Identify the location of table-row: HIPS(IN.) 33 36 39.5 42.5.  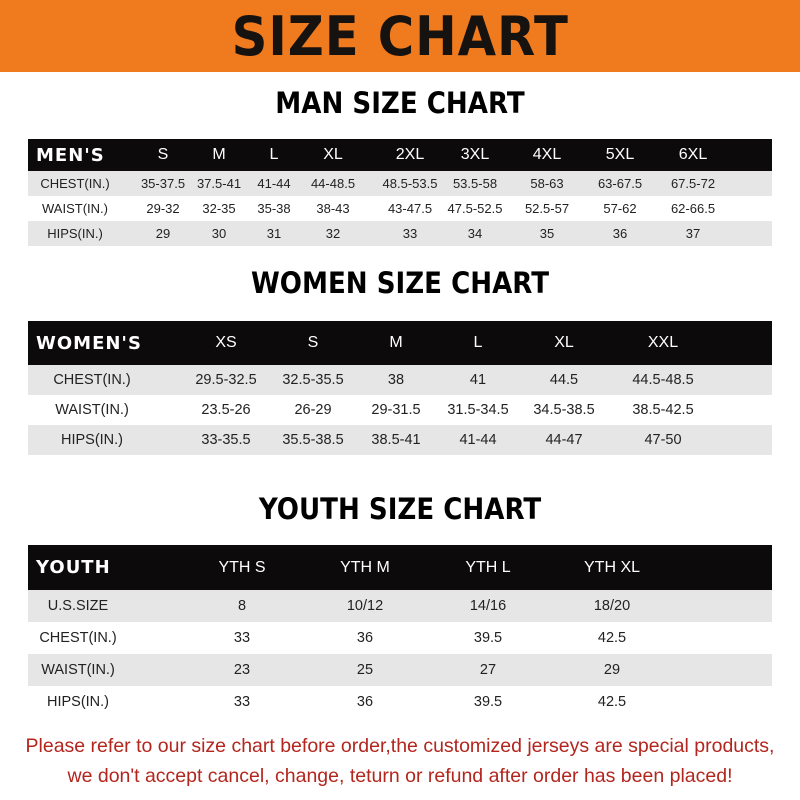
(400, 702).